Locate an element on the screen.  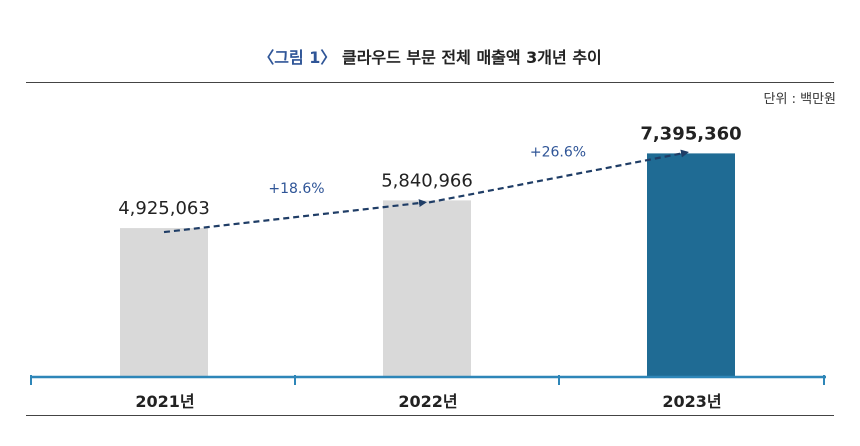
bottom-rule is located at coordinates (430, 415).